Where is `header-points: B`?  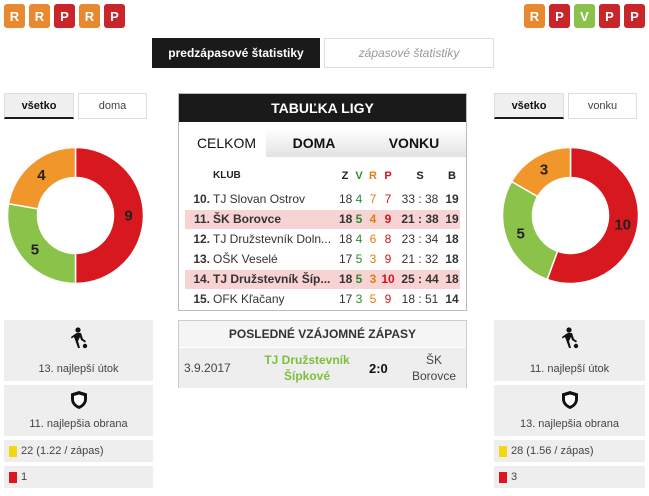 header-points: B is located at coordinates (452, 176).